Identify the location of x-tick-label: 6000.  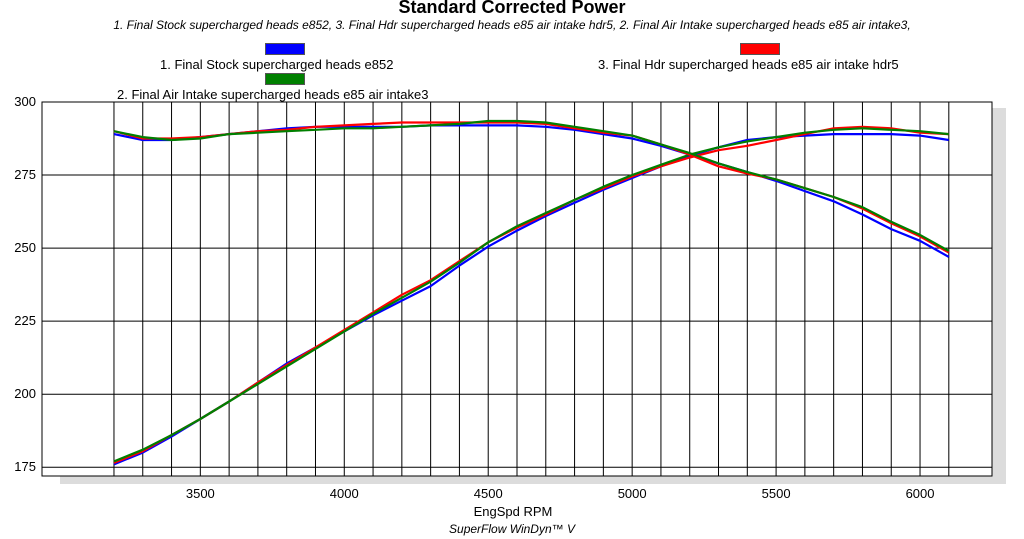
(920, 493).